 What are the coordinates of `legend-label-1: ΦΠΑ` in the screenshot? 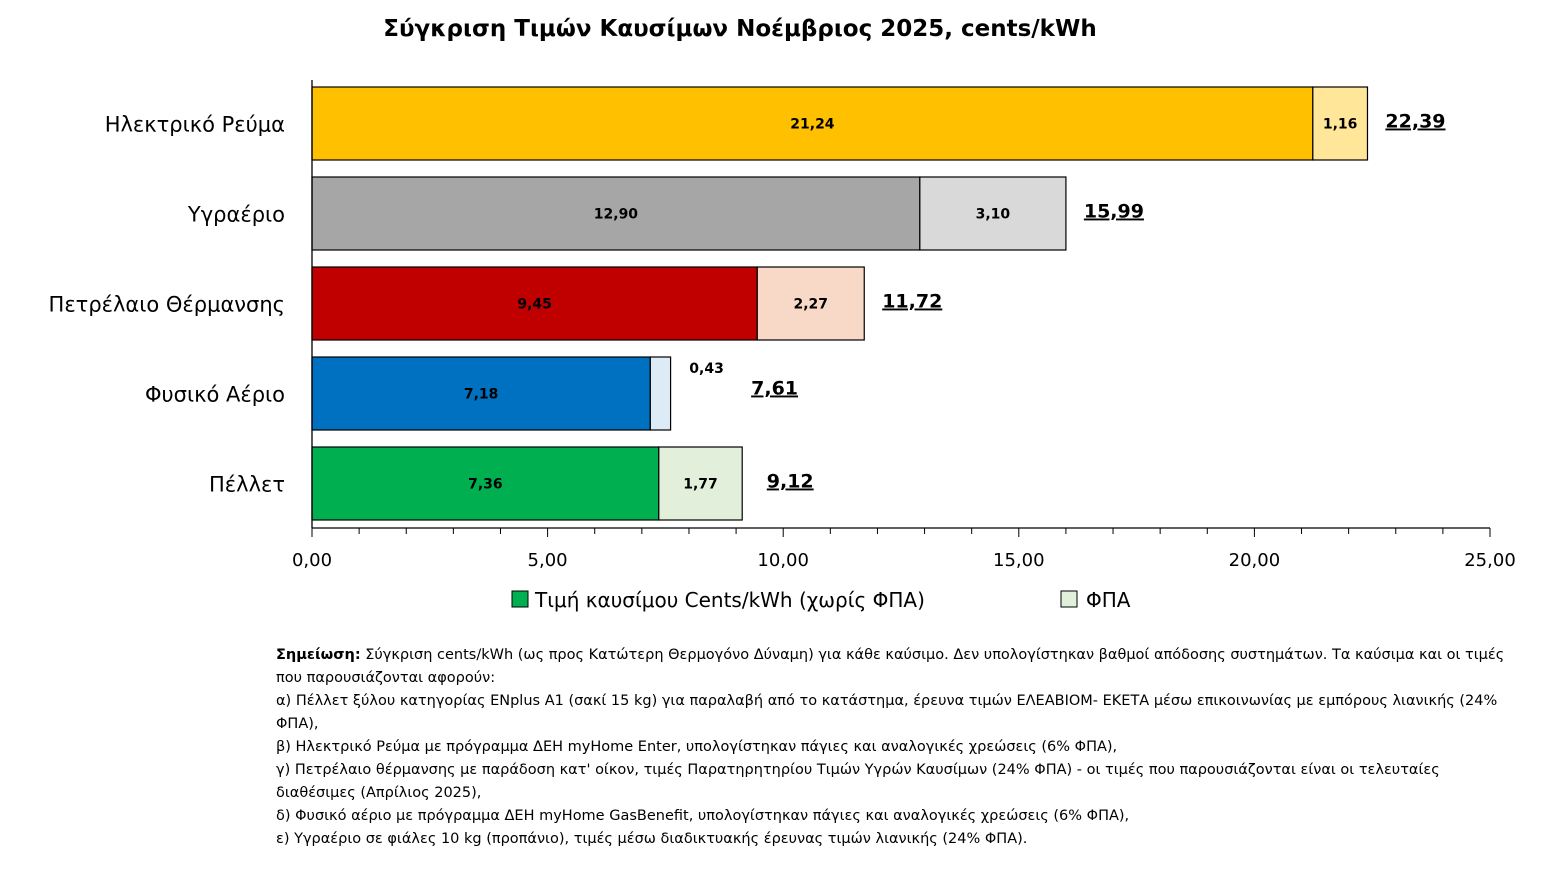 It's located at (1108, 600).